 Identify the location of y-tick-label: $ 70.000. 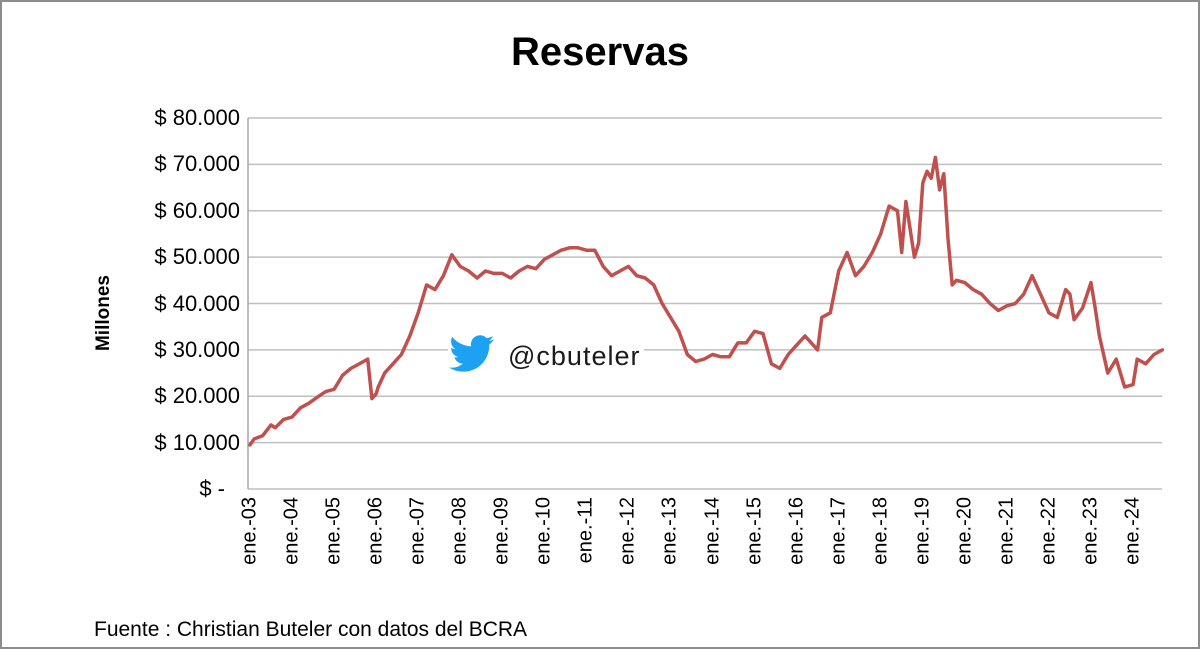
(197, 164).